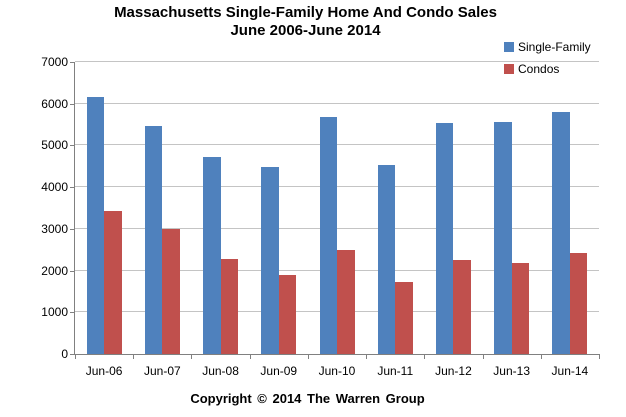 The image size is (626, 417). What do you see at coordinates (337, 354) in the screenshot?
I see `x-axis-line` at bounding box center [337, 354].